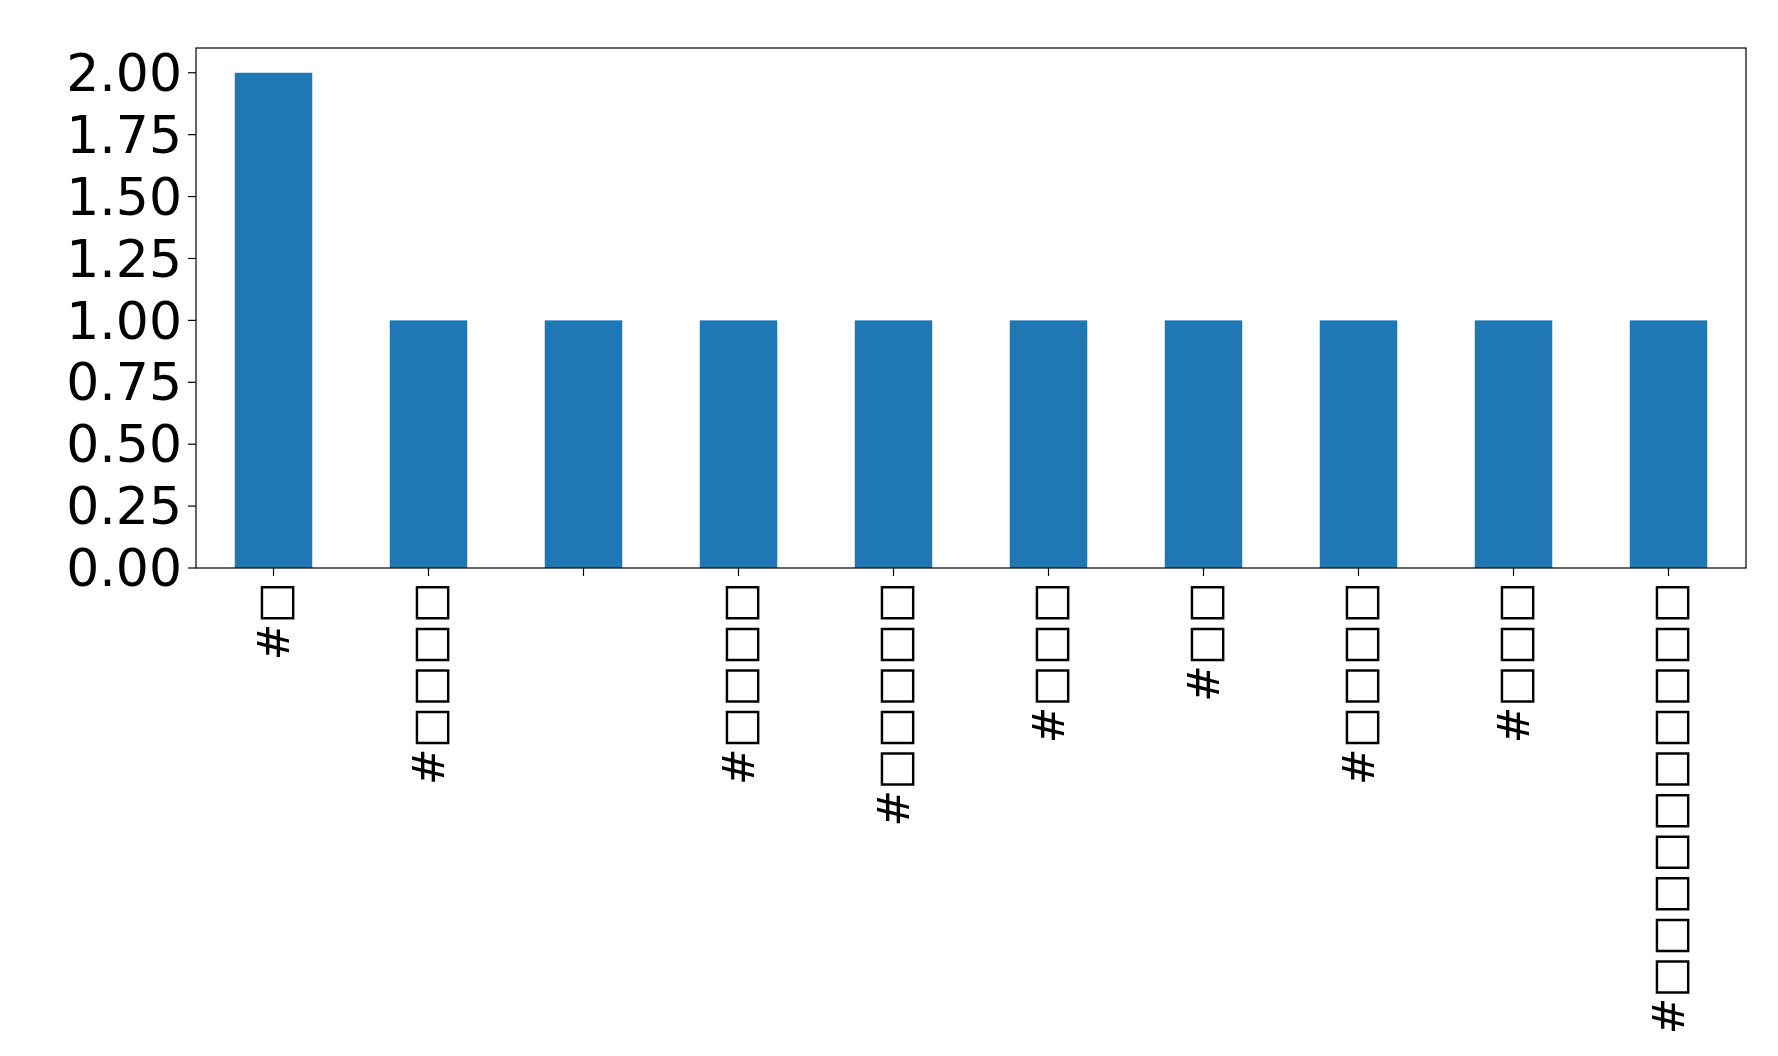 The image size is (1778, 1056). What do you see at coordinates (1668, 808) in the screenshot?
I see `x-tick-label: #□□□□□□□□□□` at bounding box center [1668, 808].